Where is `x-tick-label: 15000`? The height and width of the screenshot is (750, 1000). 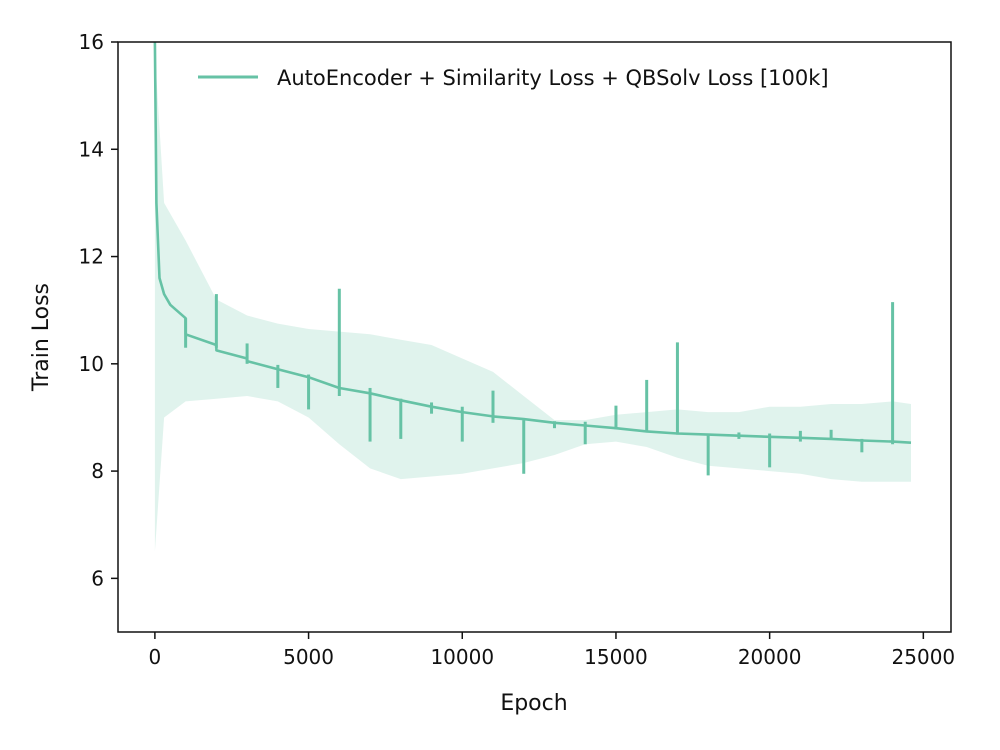
x-tick-label: 15000 is located at coordinates (616, 657).